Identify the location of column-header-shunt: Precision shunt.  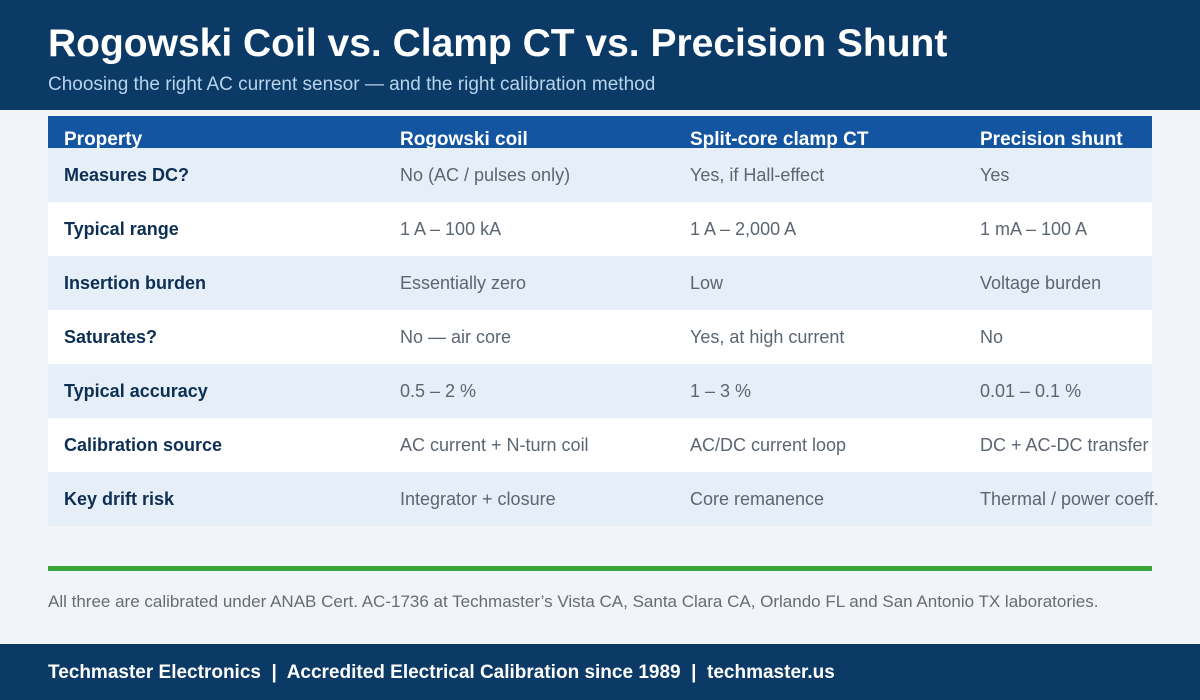
(1051, 138).